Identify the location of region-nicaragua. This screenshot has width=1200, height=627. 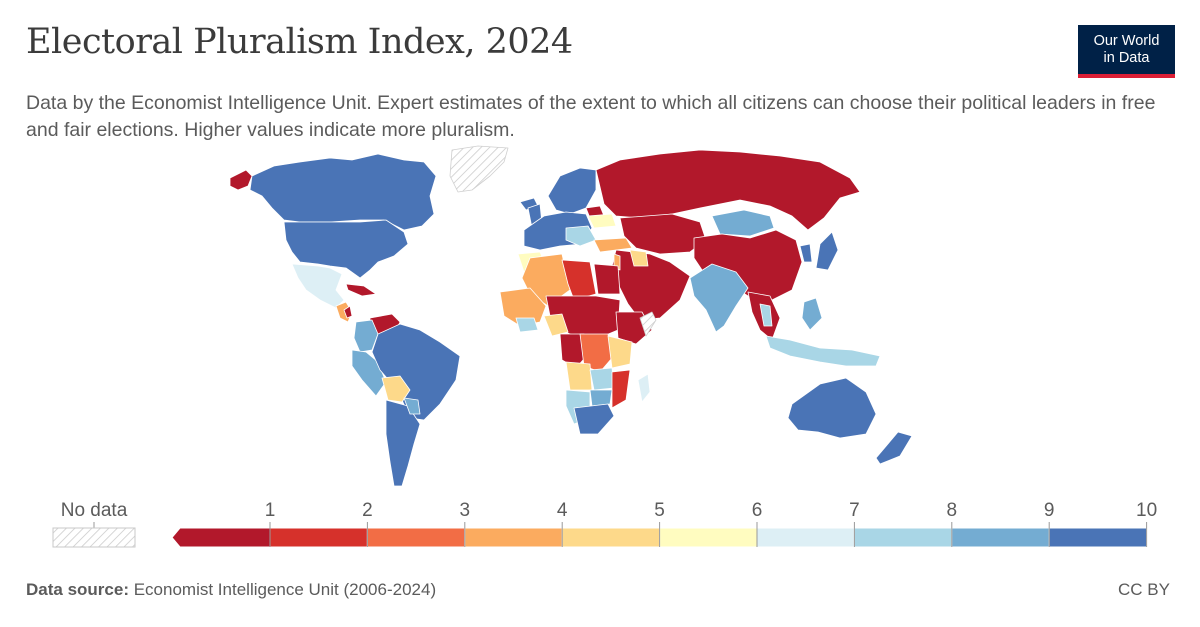
(348, 312).